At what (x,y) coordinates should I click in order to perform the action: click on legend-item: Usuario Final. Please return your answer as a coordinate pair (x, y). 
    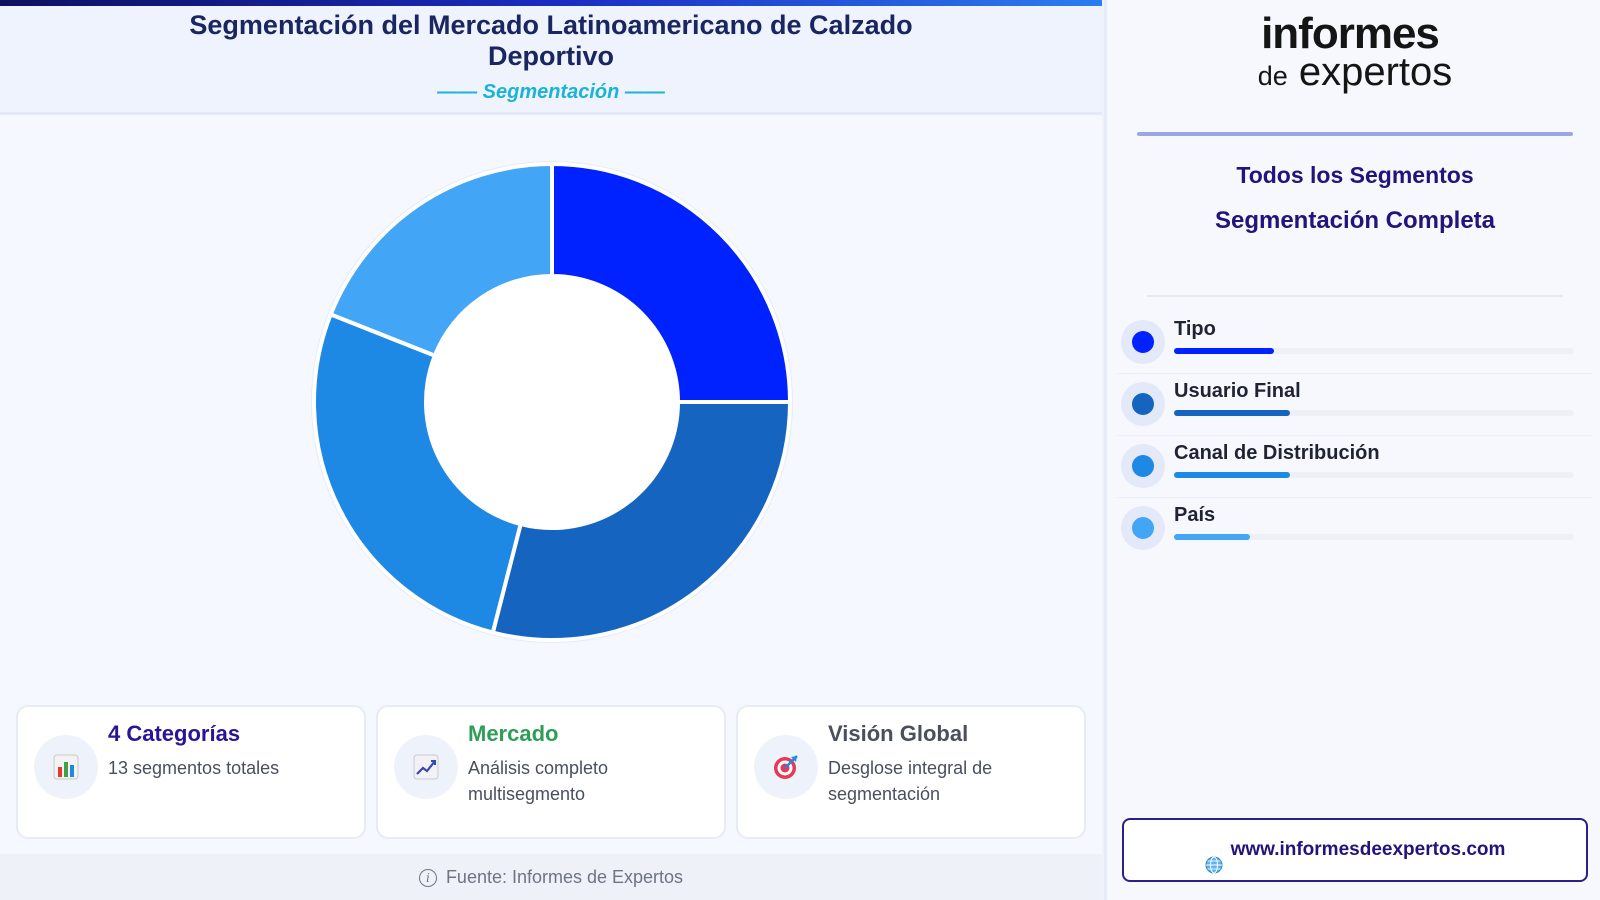
    Looking at the image, I should click on (1355, 405).